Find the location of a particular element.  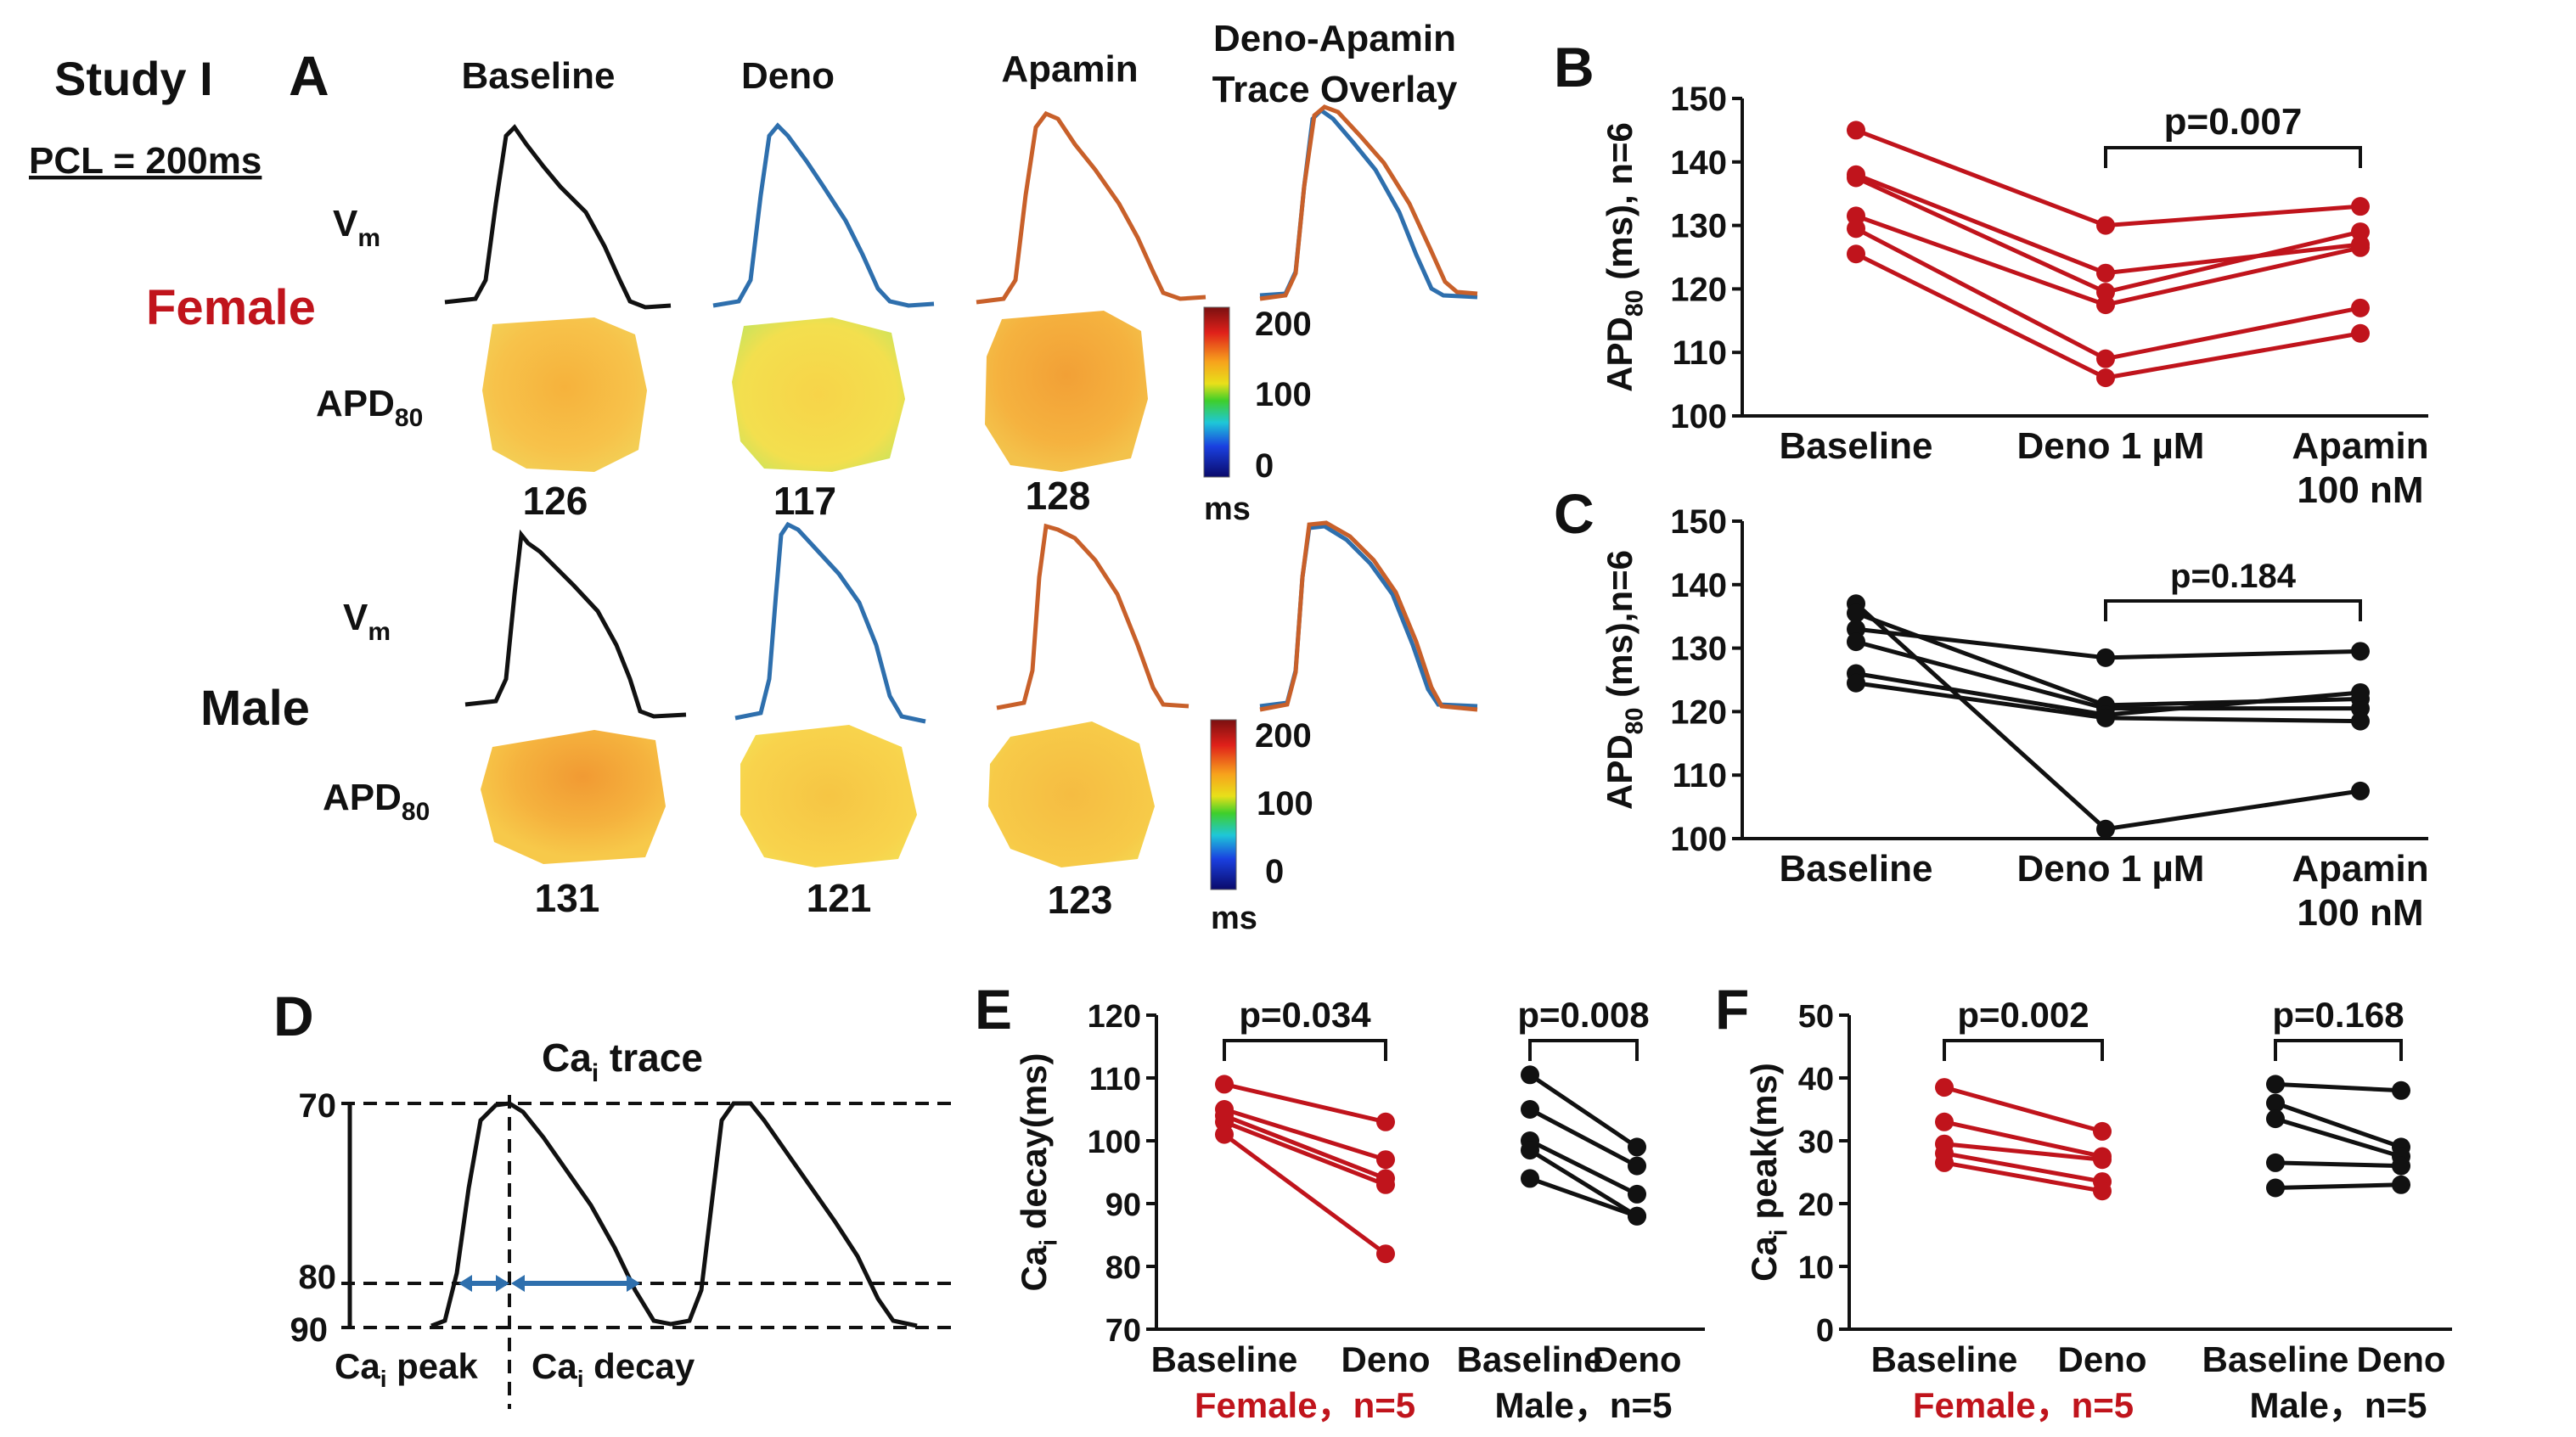

panel-e-ytick-label: 90 is located at coordinates (1123, 1205).